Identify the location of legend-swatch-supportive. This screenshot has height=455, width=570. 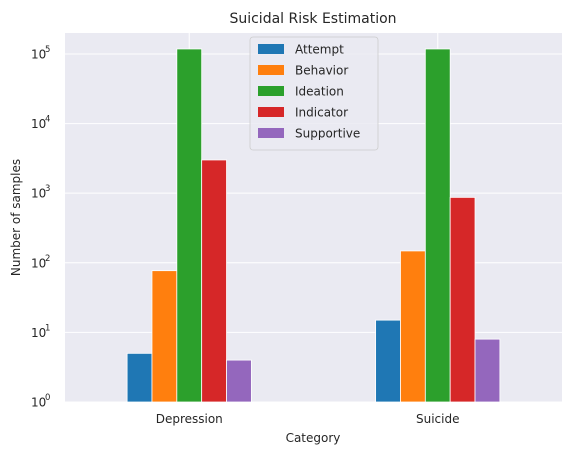
(271, 133).